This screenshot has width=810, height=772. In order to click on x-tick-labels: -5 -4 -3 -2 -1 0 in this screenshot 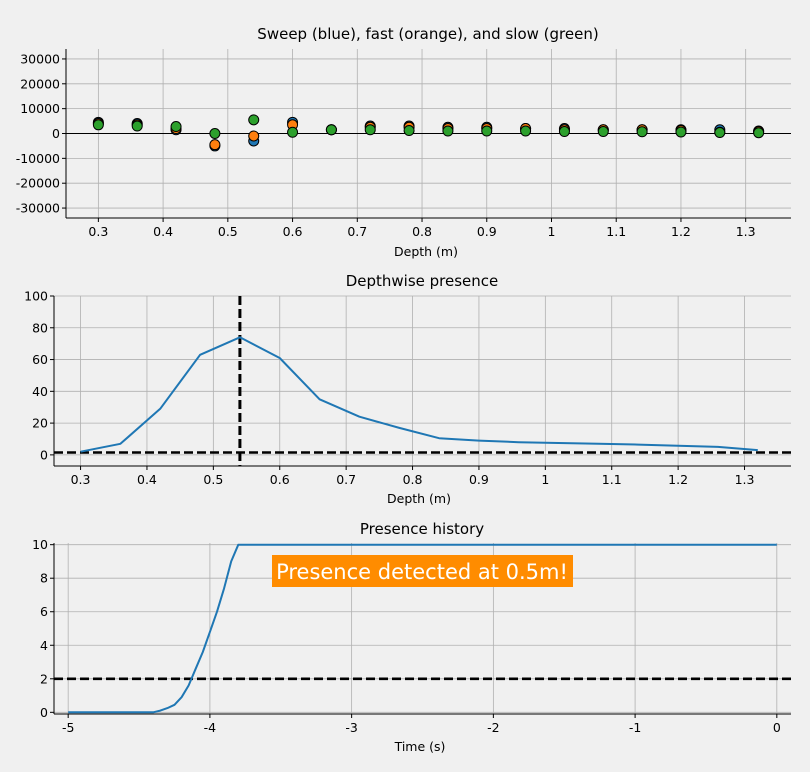, I will do `click(421, 727)`.